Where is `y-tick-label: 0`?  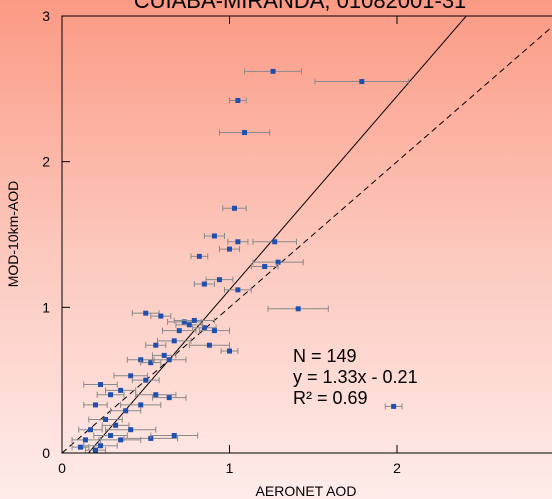
y-tick-label: 0 is located at coordinates (46, 453).